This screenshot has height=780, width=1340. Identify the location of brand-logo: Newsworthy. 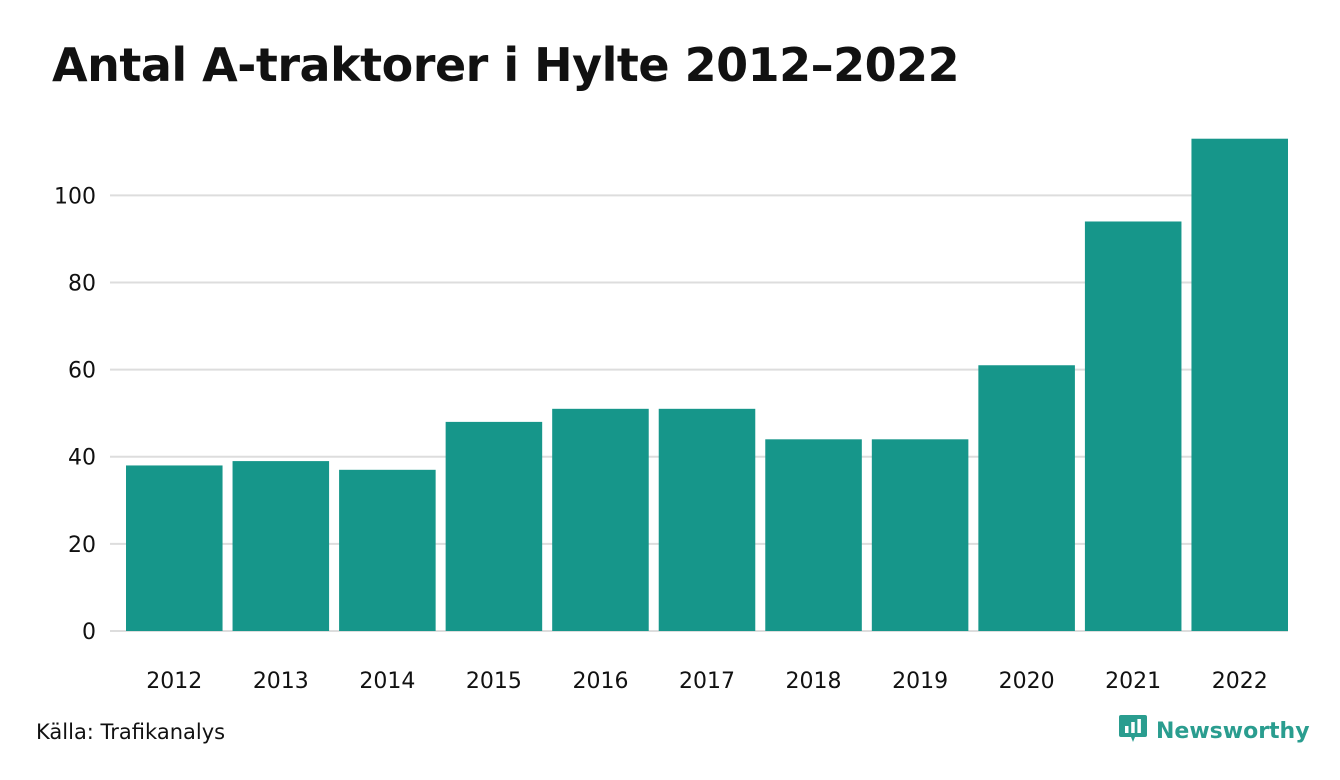
(1214, 731).